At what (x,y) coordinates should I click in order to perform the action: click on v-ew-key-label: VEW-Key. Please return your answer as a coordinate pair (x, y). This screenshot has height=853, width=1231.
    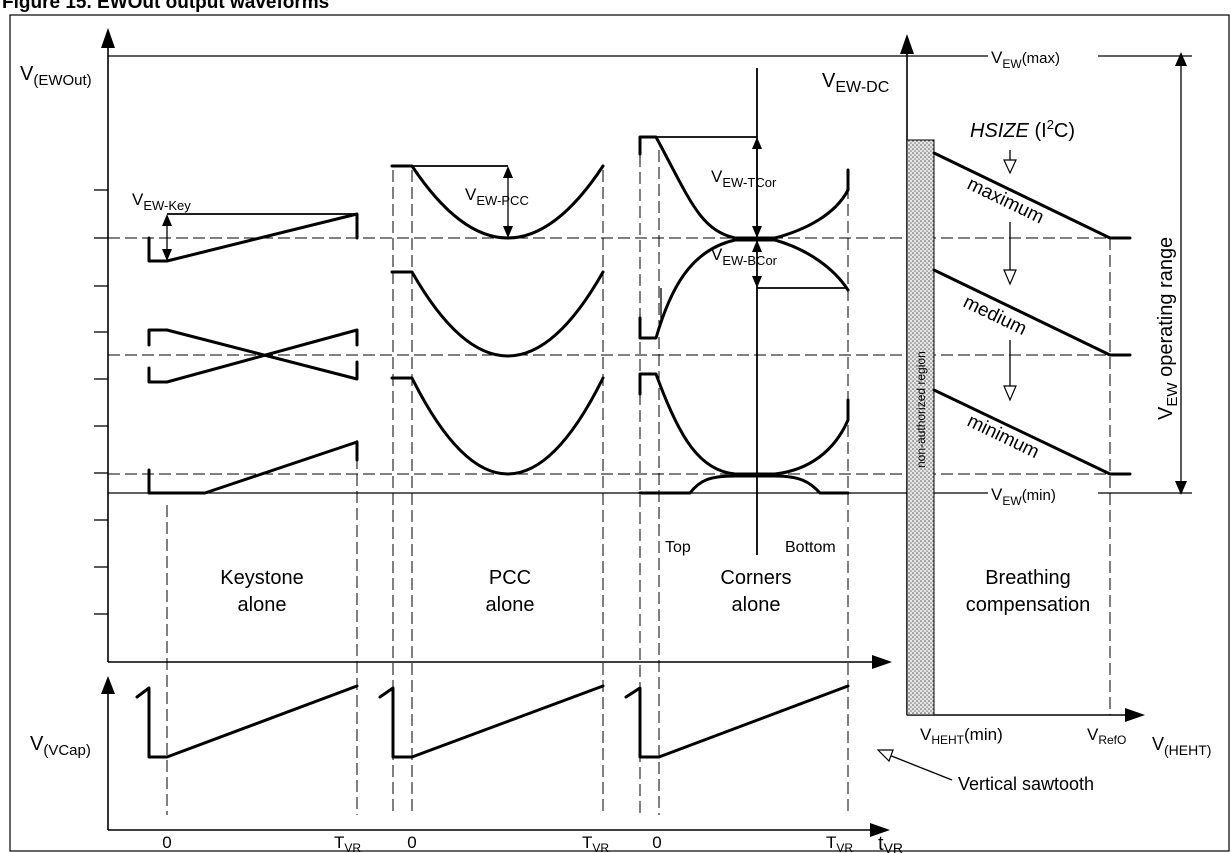
    Looking at the image, I should click on (161, 201).